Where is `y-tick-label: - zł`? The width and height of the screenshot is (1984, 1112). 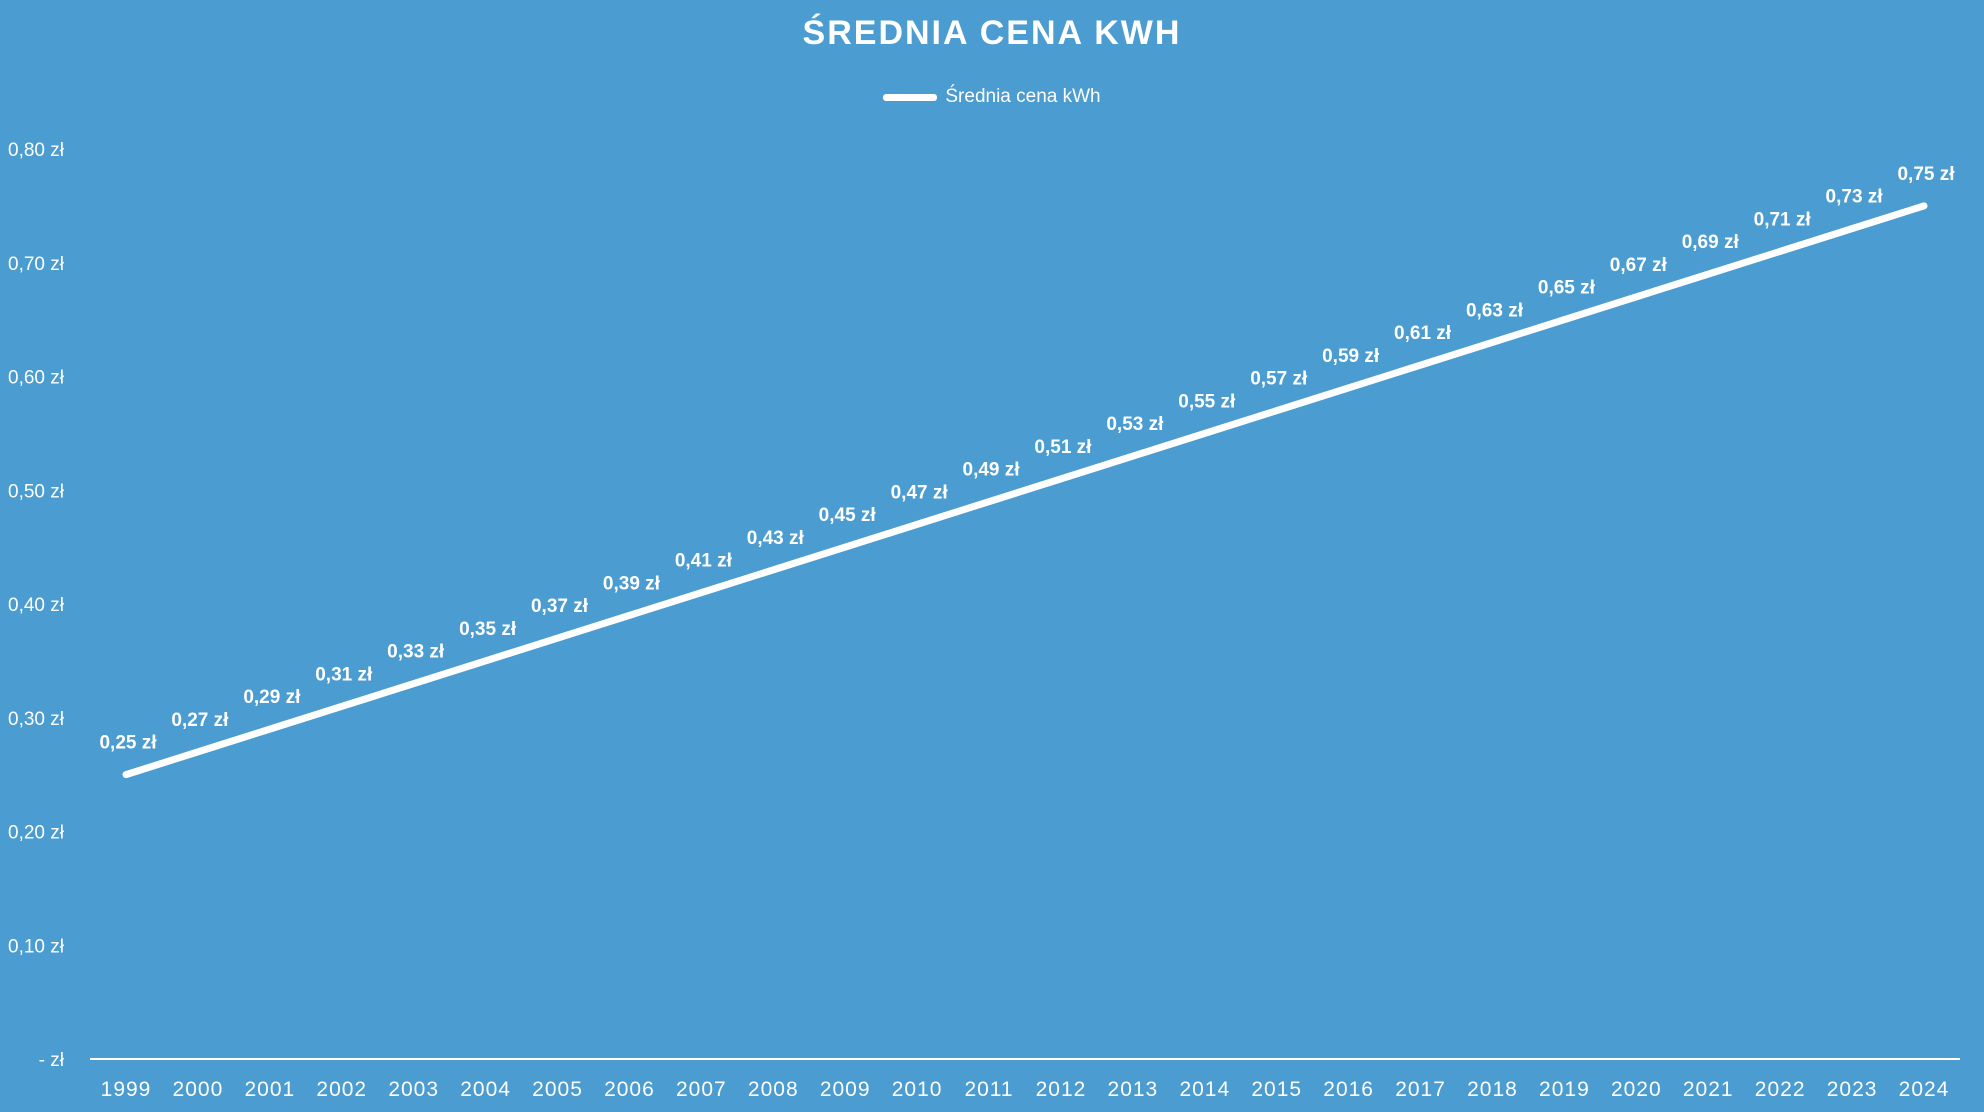 y-tick-label: - zł is located at coordinates (52, 1060).